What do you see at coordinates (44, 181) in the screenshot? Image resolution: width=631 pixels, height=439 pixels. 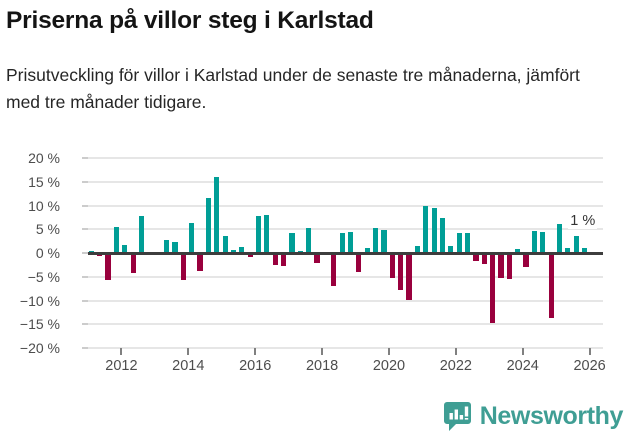 I see `y-axis-tick-label: 15 %` at bounding box center [44, 181].